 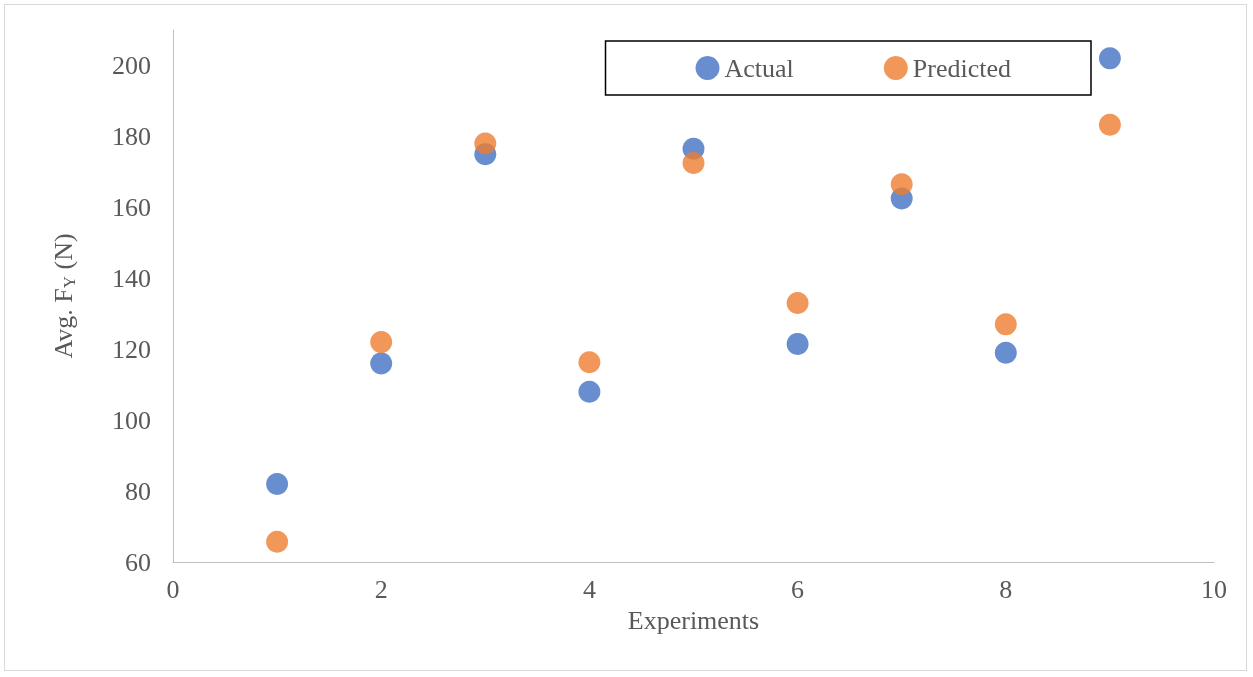 I want to click on y-tick-label: 140, so click(x=131, y=278).